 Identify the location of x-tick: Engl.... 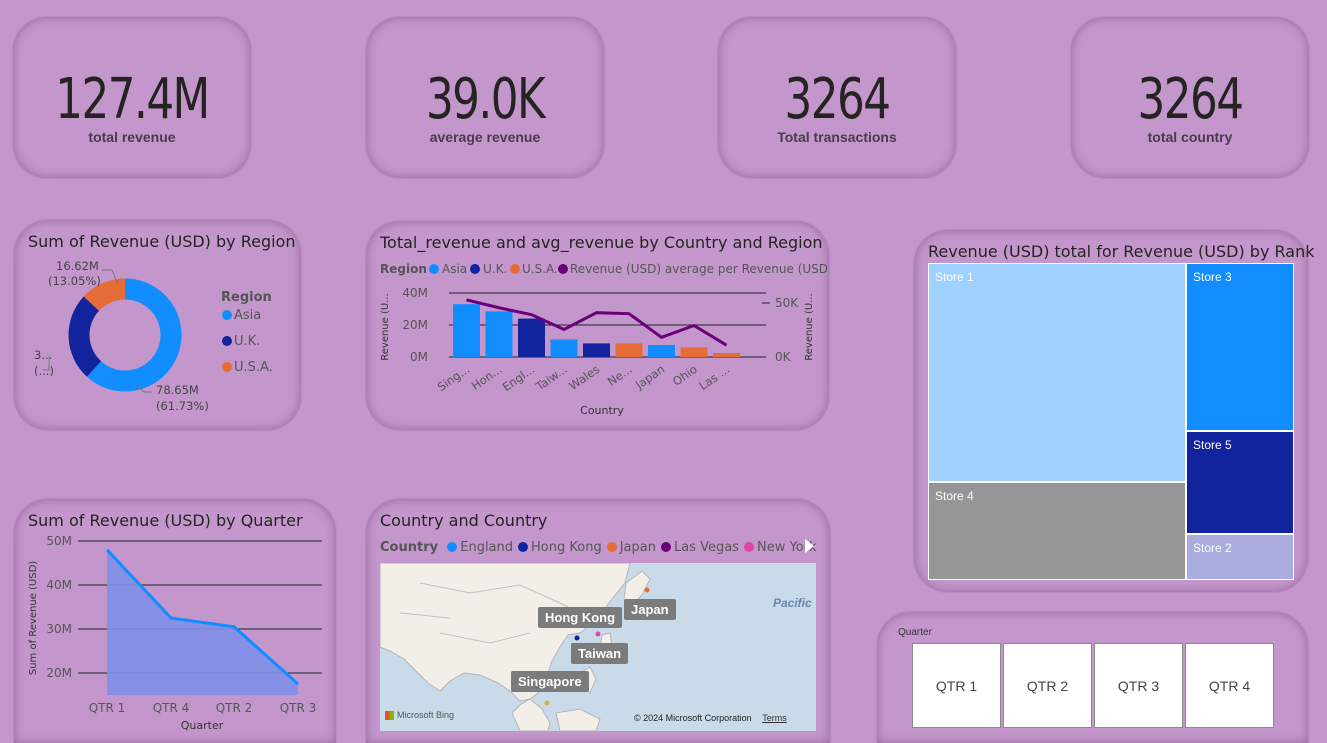
(519, 378).